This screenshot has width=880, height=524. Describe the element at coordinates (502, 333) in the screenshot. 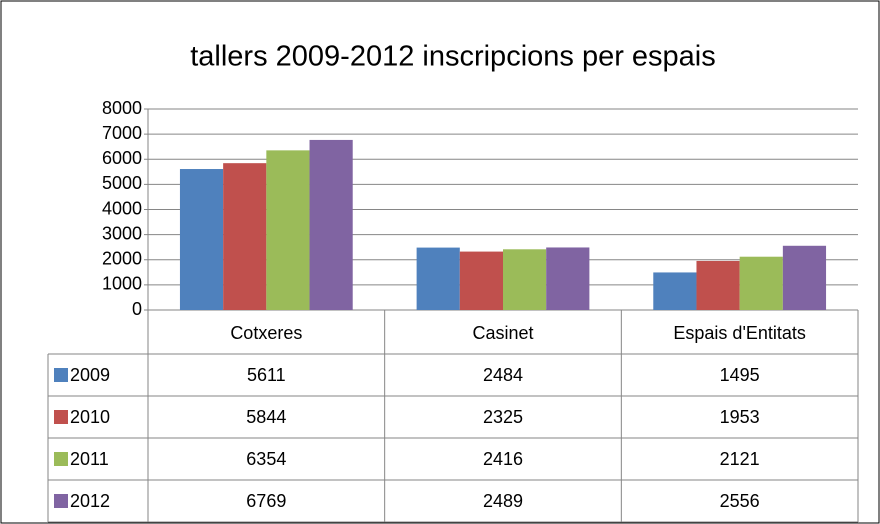

I see `x-tick-label: Casinet` at that location.